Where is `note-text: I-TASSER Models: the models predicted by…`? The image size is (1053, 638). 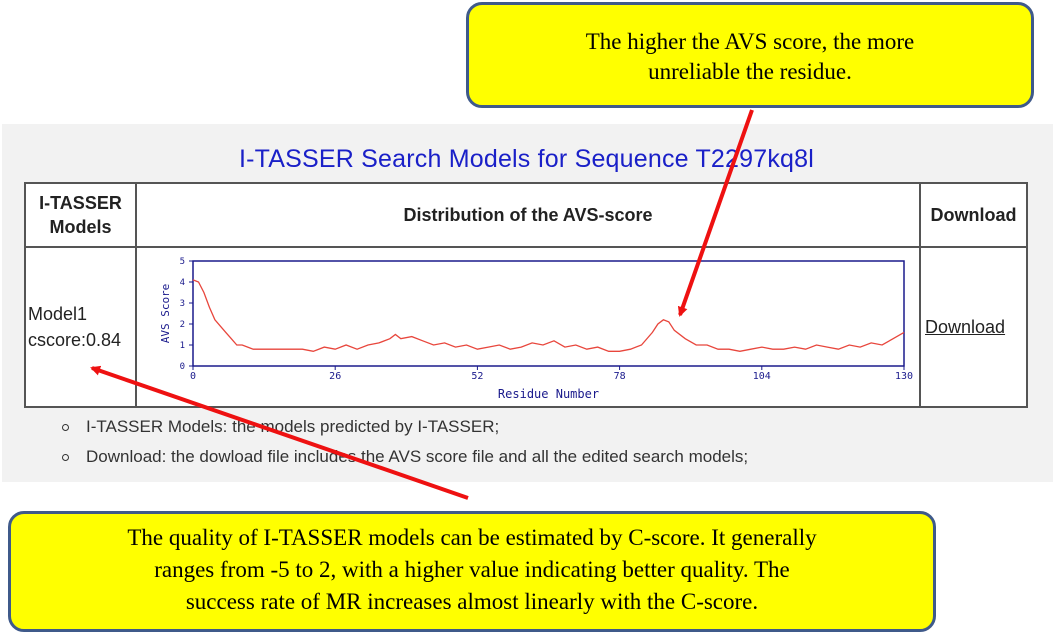
note-text: I-TASSER Models: the models predicted by… is located at coordinates (293, 426).